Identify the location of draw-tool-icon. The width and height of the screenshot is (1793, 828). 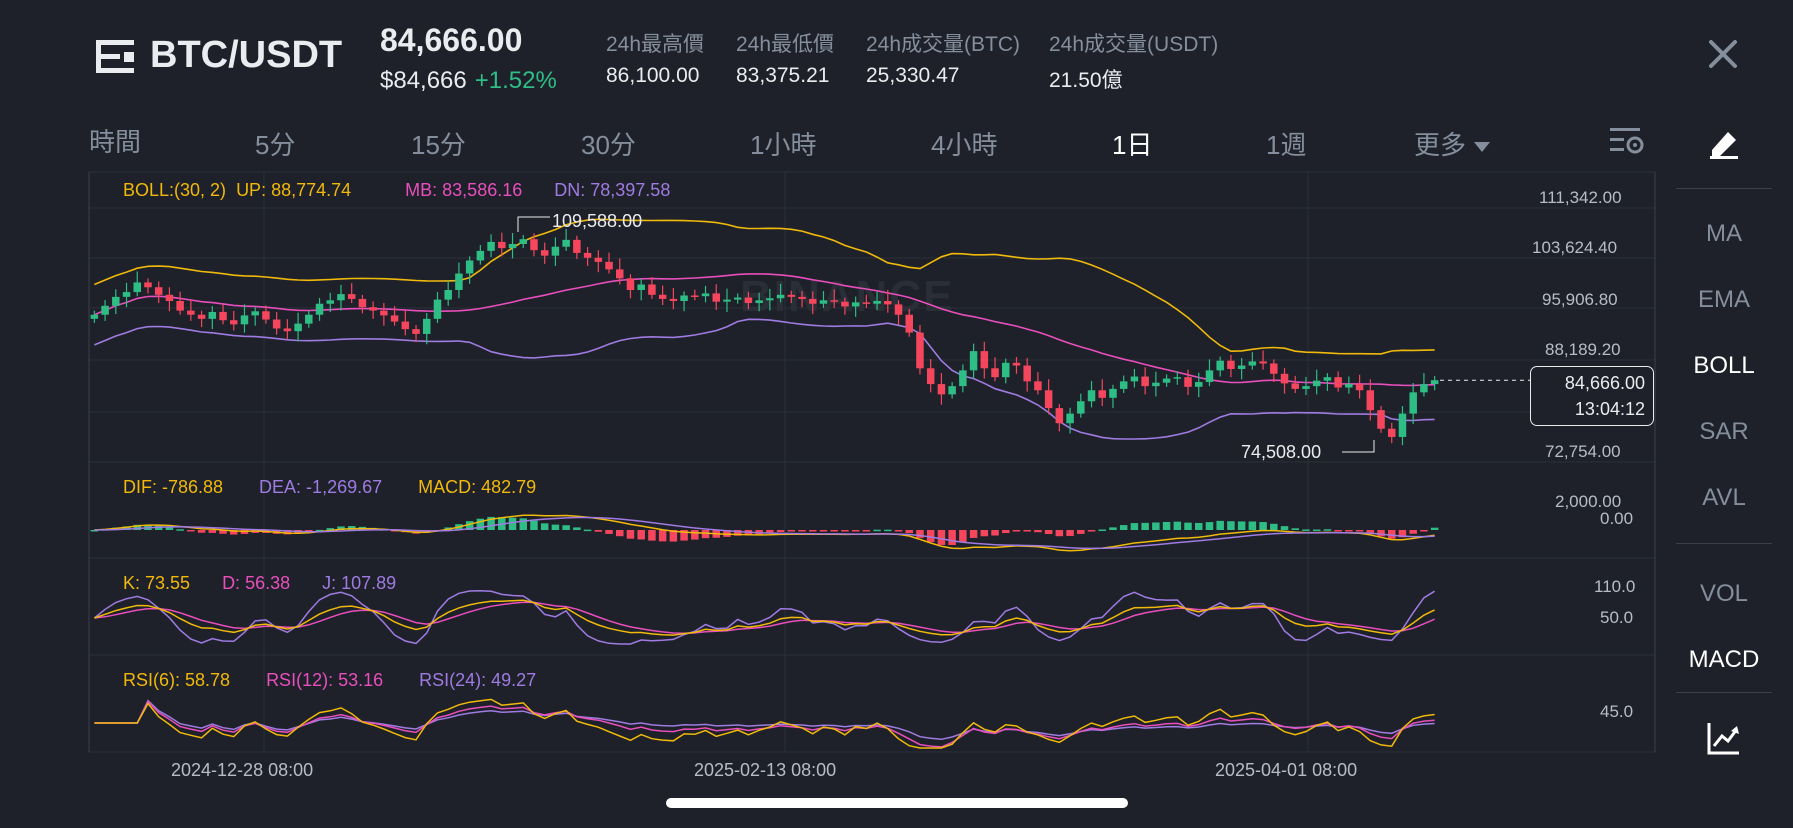
(1724, 142).